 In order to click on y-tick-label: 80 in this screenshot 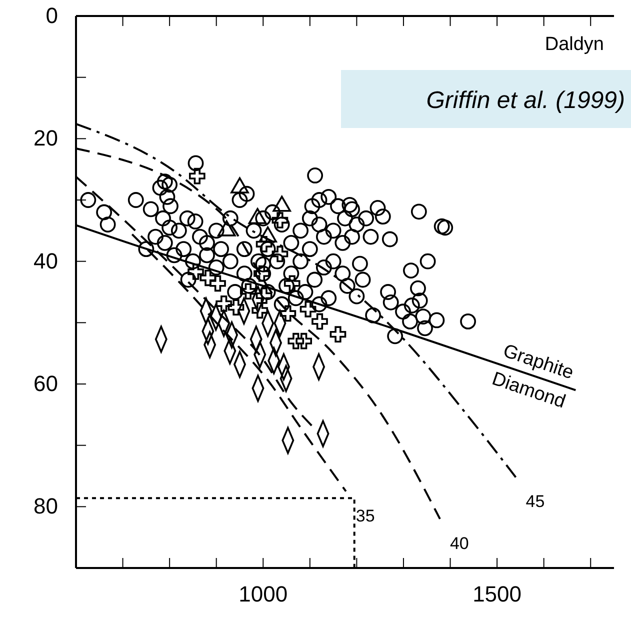, I will do `click(46, 506)`.